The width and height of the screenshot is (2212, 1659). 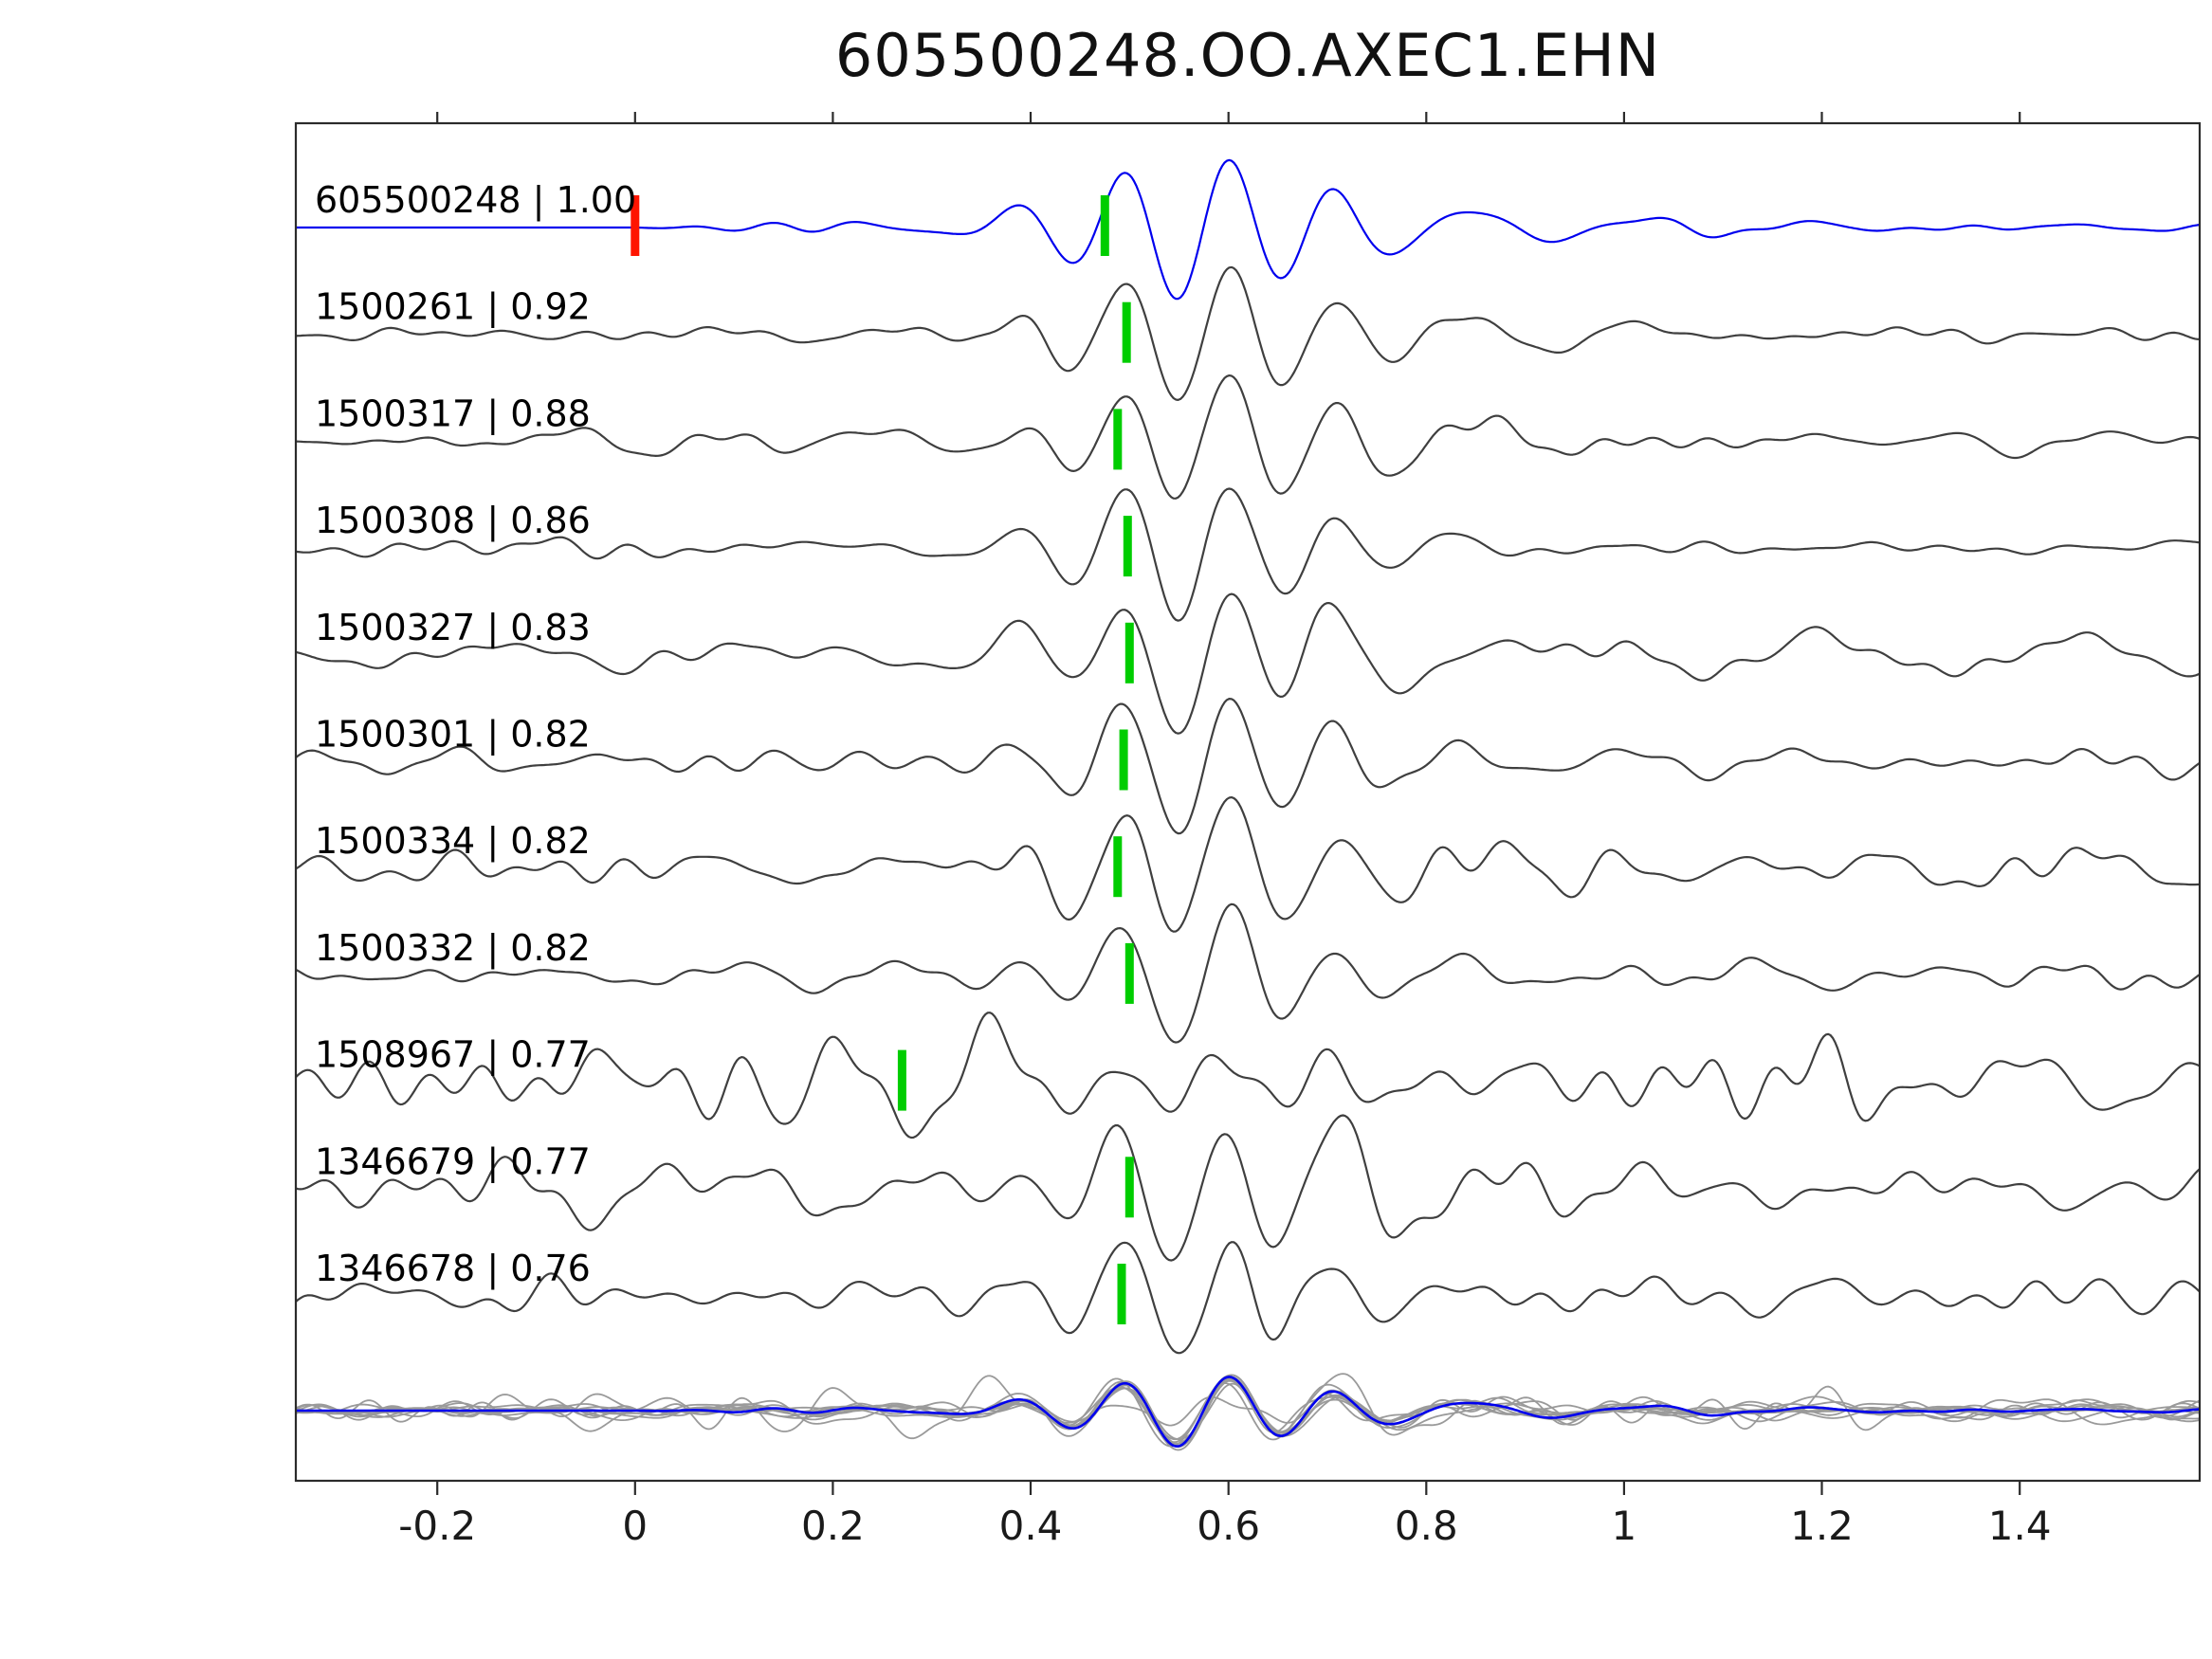 What do you see at coordinates (2020, 1526) in the screenshot?
I see `x-tick-label: 1.4` at bounding box center [2020, 1526].